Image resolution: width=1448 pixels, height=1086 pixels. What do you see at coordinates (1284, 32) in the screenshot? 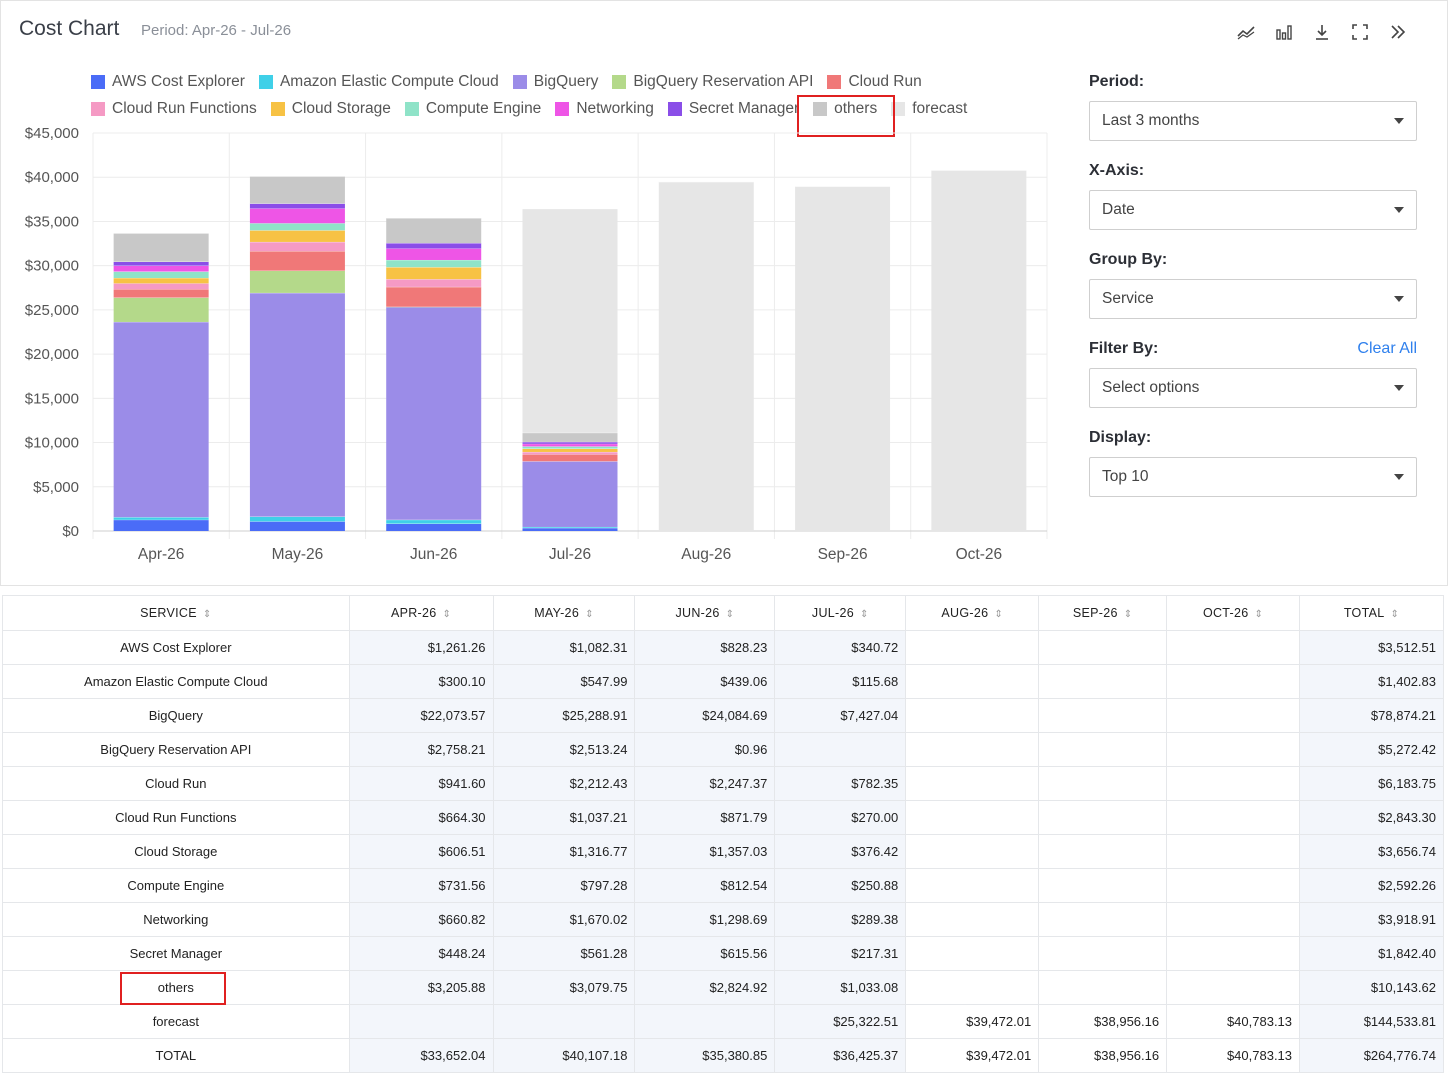
I see `bar-chart-icon` at bounding box center [1284, 32].